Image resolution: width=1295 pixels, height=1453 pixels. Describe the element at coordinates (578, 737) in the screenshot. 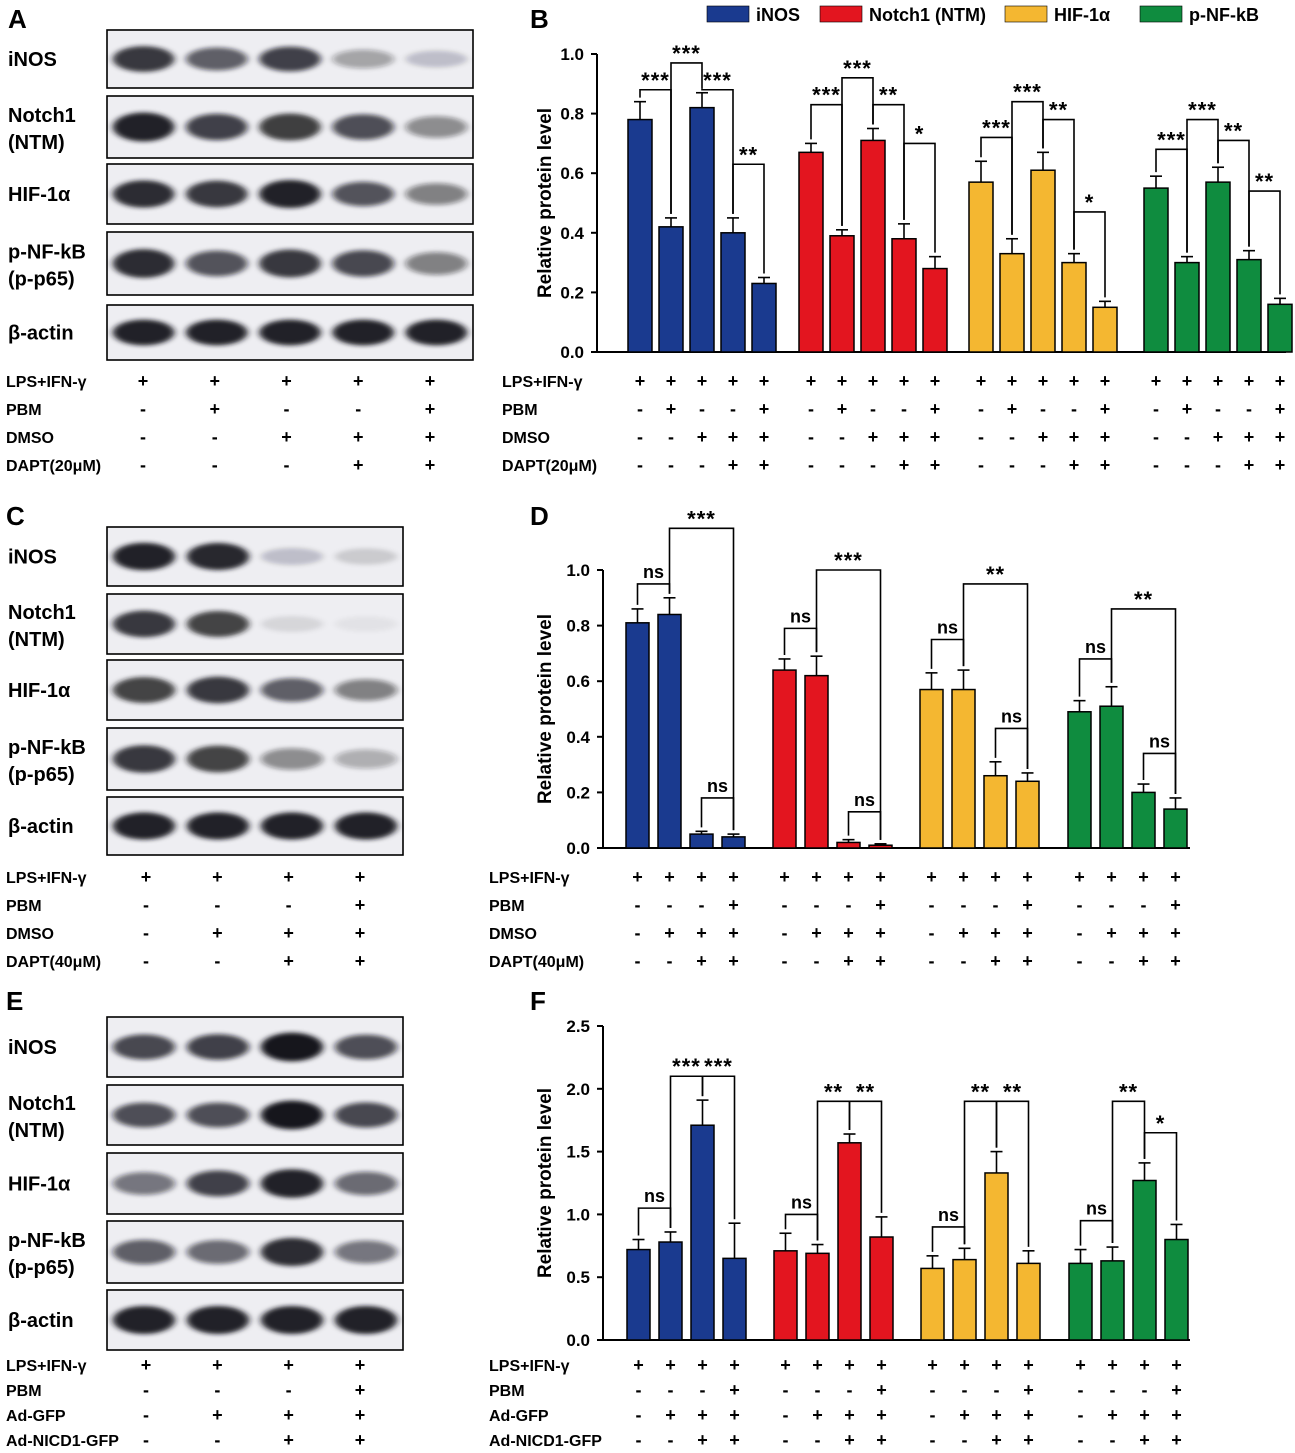

I see `y-tick-label: 0.4` at that location.